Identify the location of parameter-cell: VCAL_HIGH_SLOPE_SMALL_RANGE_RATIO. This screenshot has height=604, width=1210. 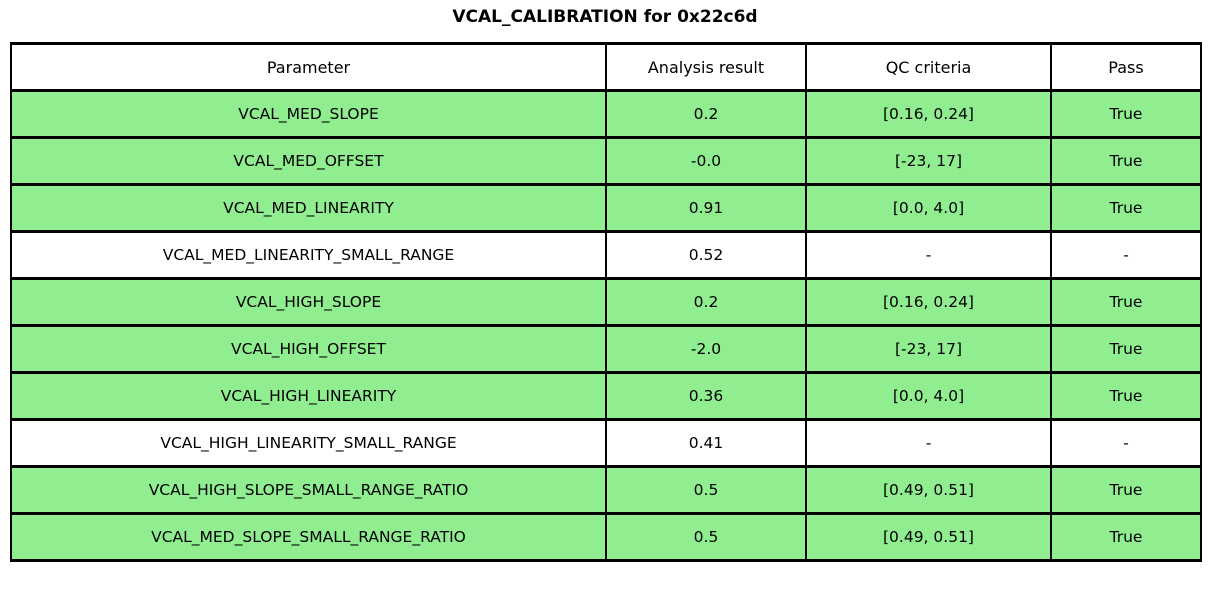
(308, 490).